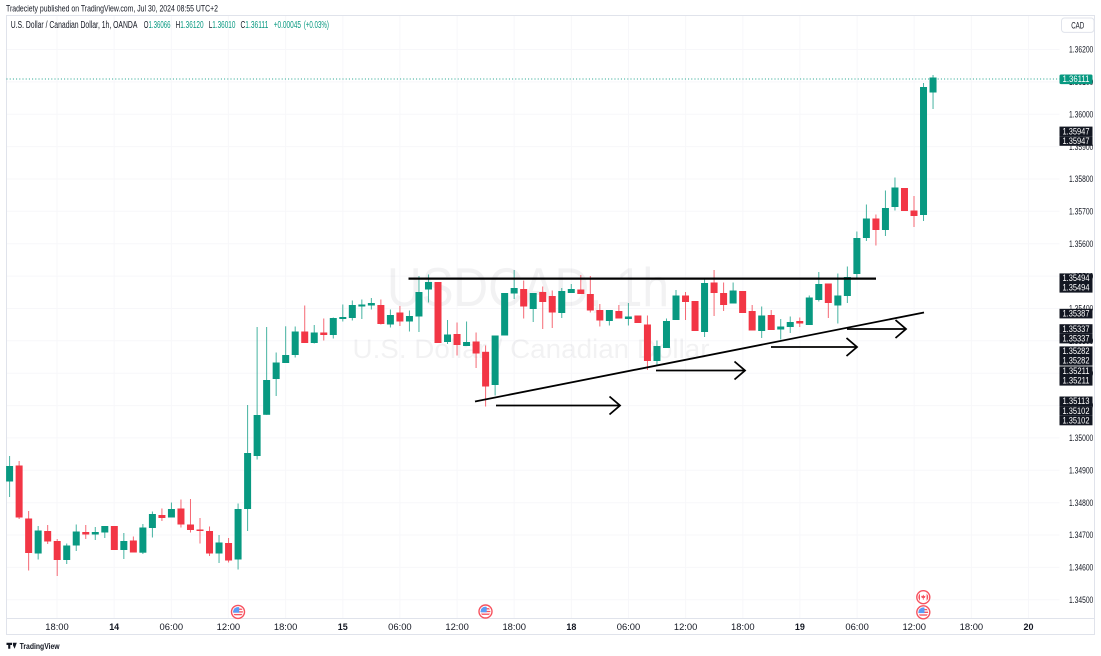 This screenshot has height=656, width=1101. Describe the element at coordinates (1076, 79) in the screenshot. I see `svg-text: 1.36111` at that location.